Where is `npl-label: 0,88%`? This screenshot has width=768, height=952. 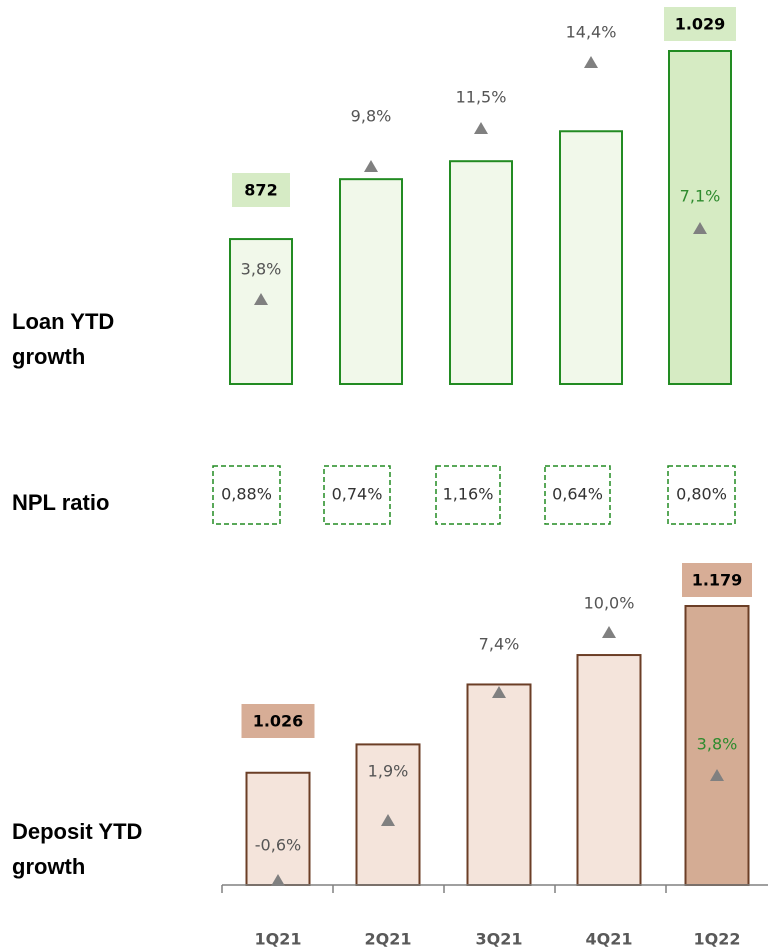
npl-label: 0,88% is located at coordinates (246, 494).